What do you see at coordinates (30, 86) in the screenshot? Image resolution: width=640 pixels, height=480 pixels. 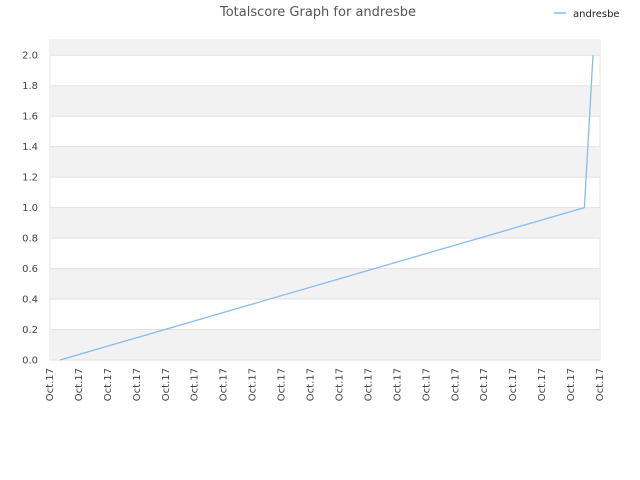 I see `y-tick-label: 1.8` at bounding box center [30, 86].